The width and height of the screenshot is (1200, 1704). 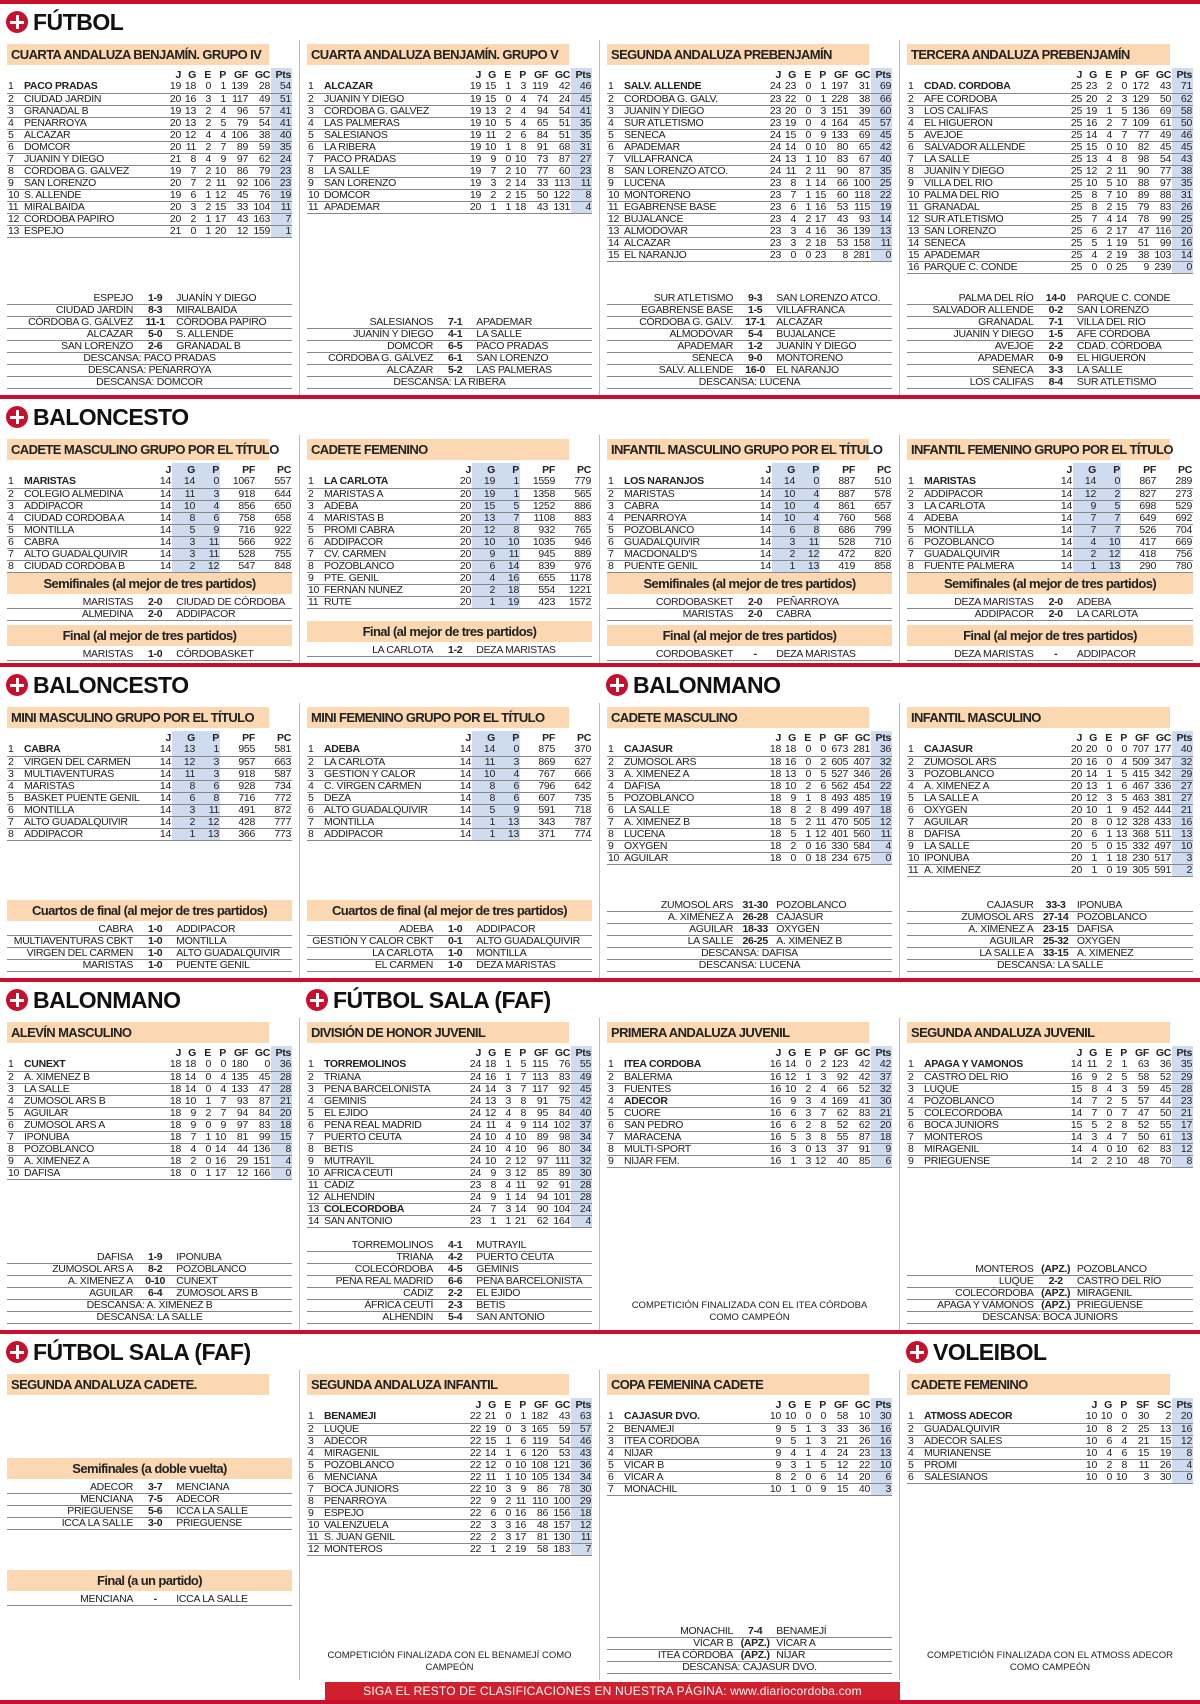 I want to click on table-row: 2 AFE CÓRDOBA 25 20 2 3 129 50 62, so click(x=1050, y=99).